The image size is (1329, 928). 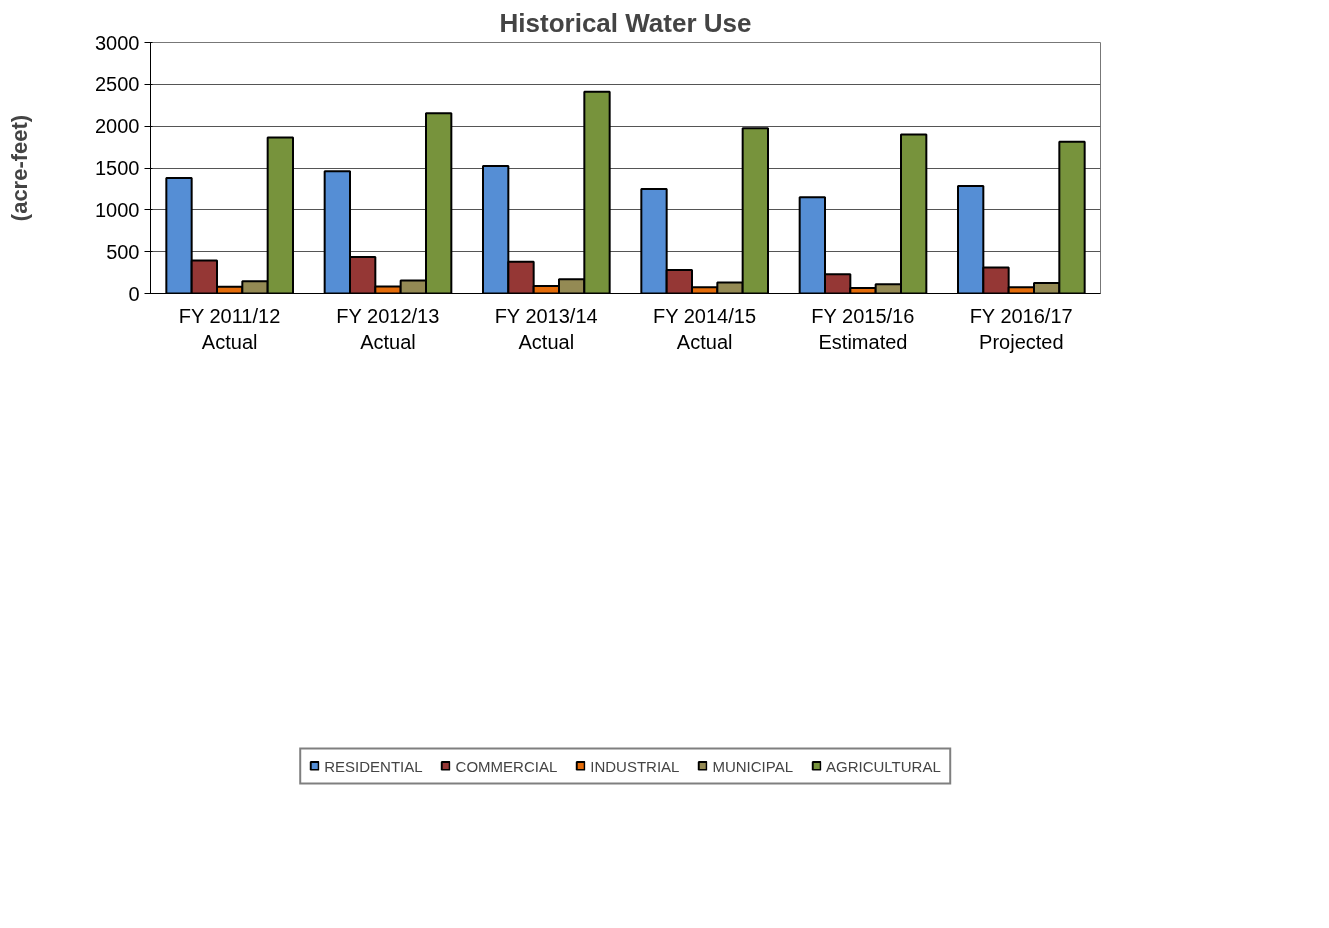 I want to click on x-tick-label: FY 2011/12 Actual, so click(x=229, y=328).